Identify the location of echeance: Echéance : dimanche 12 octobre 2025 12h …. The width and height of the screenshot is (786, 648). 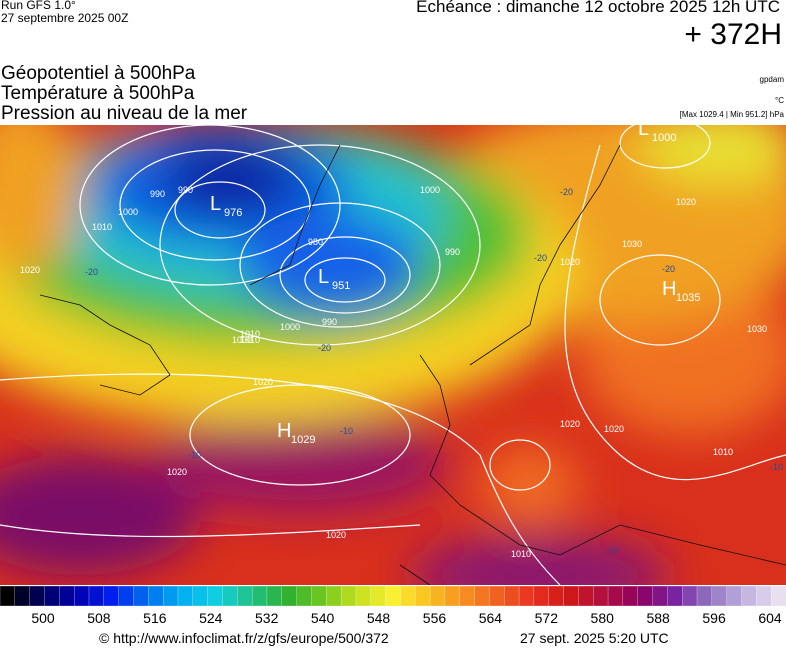
(598, 8).